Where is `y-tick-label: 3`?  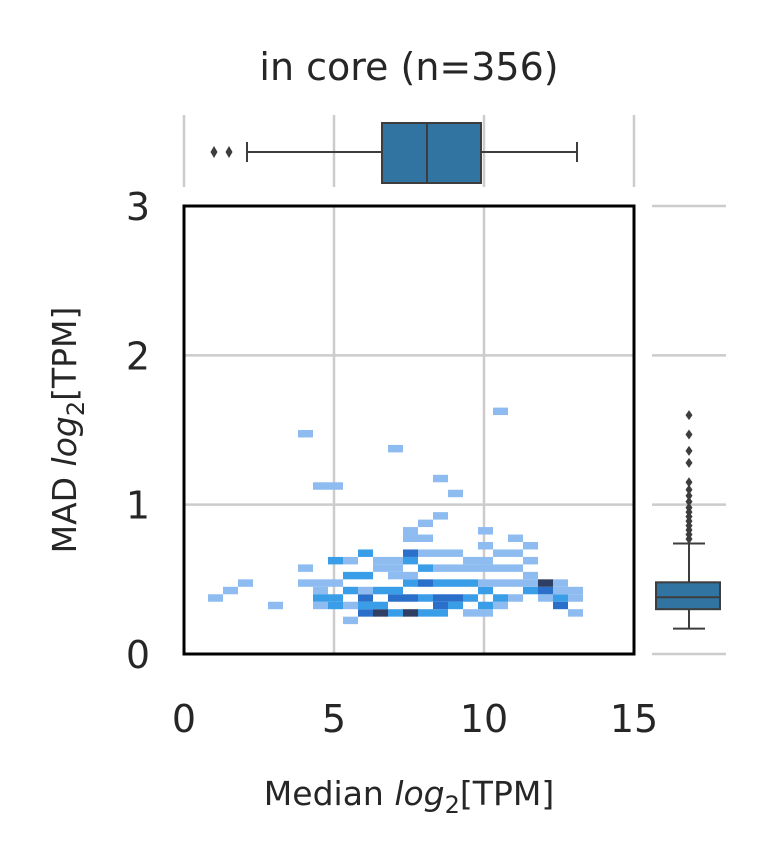
y-tick-label: 3 is located at coordinates (138, 207).